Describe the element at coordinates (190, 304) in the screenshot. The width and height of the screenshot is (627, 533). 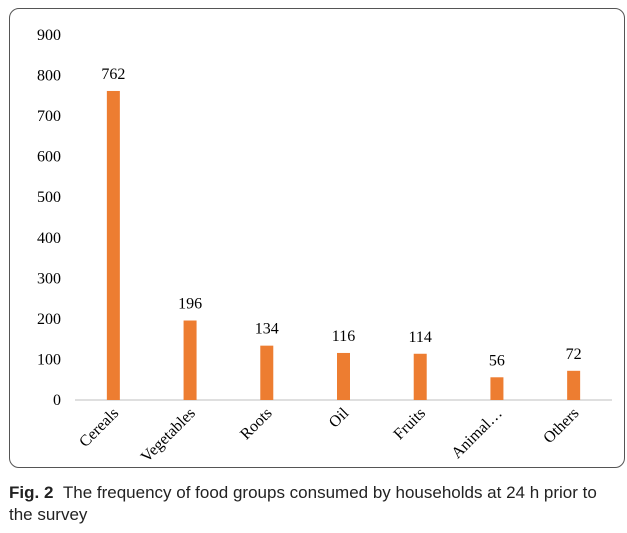
I see `data-label: 196` at that location.